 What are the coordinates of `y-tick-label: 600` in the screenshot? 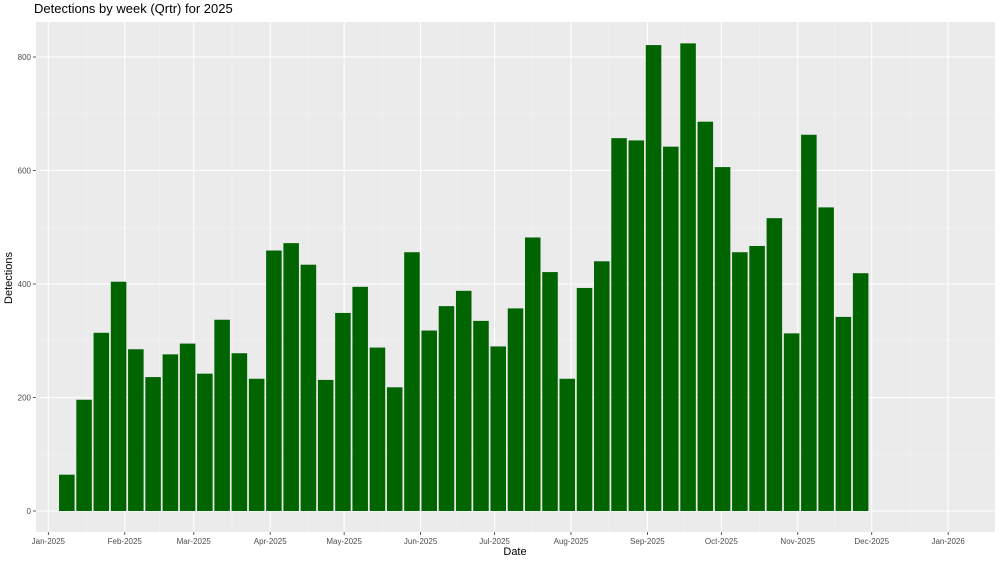 It's located at (25, 171).